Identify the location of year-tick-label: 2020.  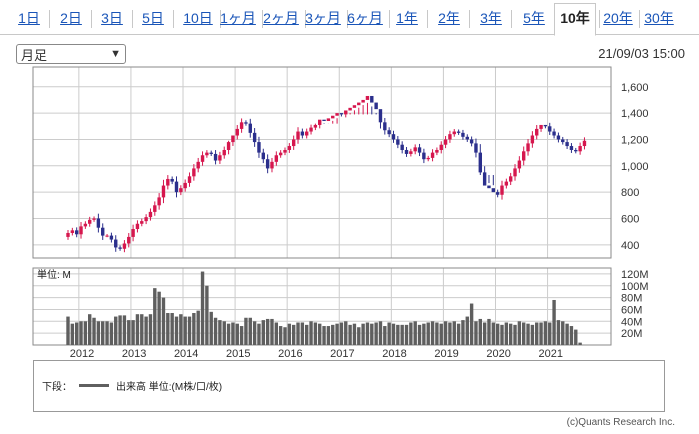
(498, 354).